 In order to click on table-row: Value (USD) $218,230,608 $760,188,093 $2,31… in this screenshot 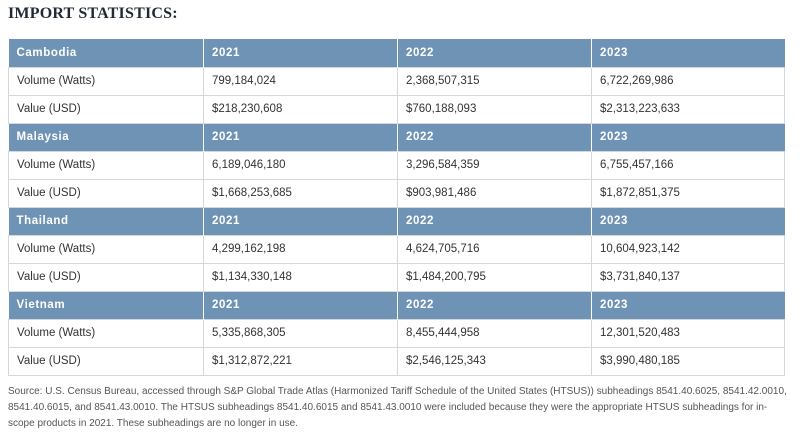, I will do `click(396, 109)`.